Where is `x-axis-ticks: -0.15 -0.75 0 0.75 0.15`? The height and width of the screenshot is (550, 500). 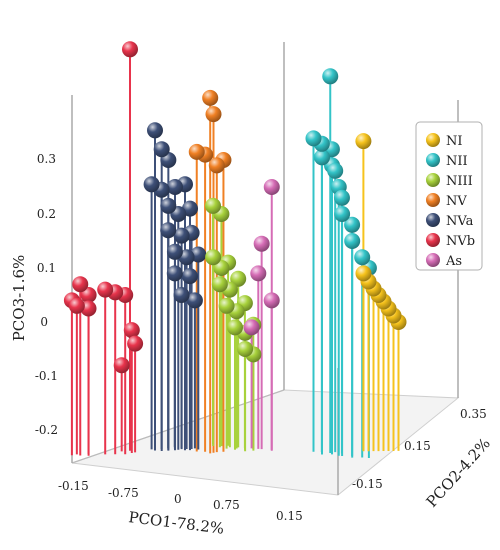 x-axis-ticks: -0.15 -0.75 0 0.75 0.15 is located at coordinates (180, 501).